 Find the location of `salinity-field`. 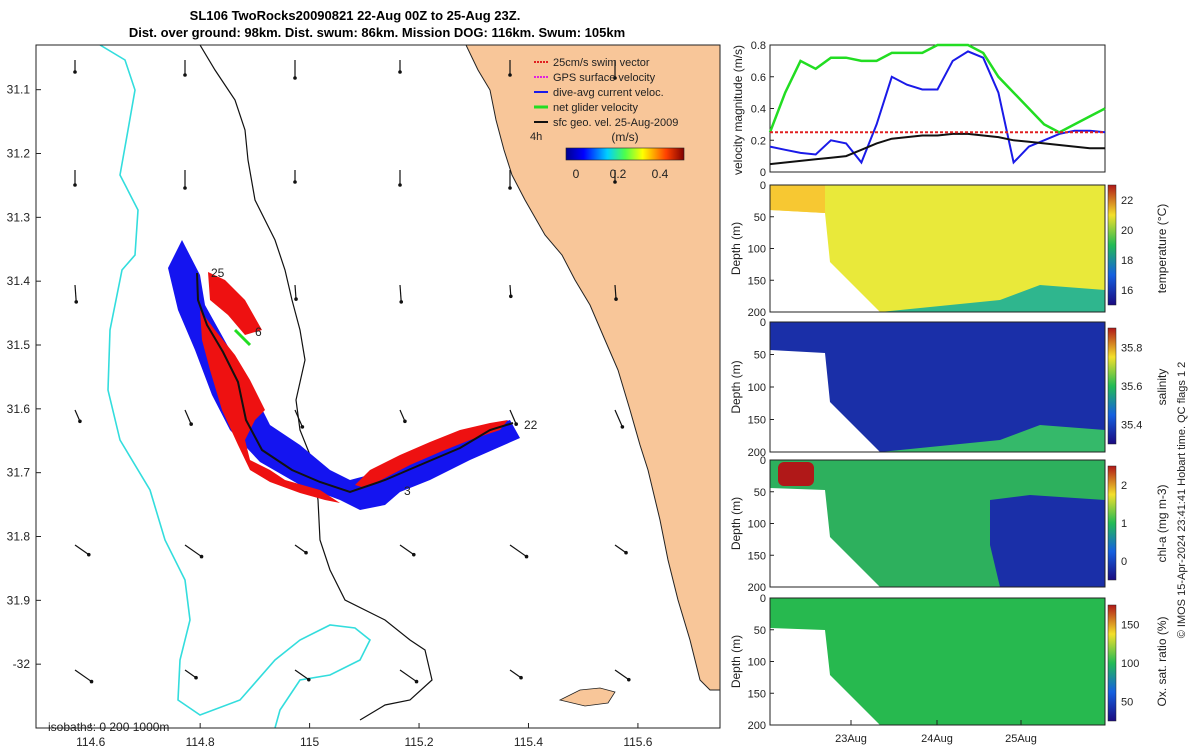

salinity-field is located at coordinates (937, 387).